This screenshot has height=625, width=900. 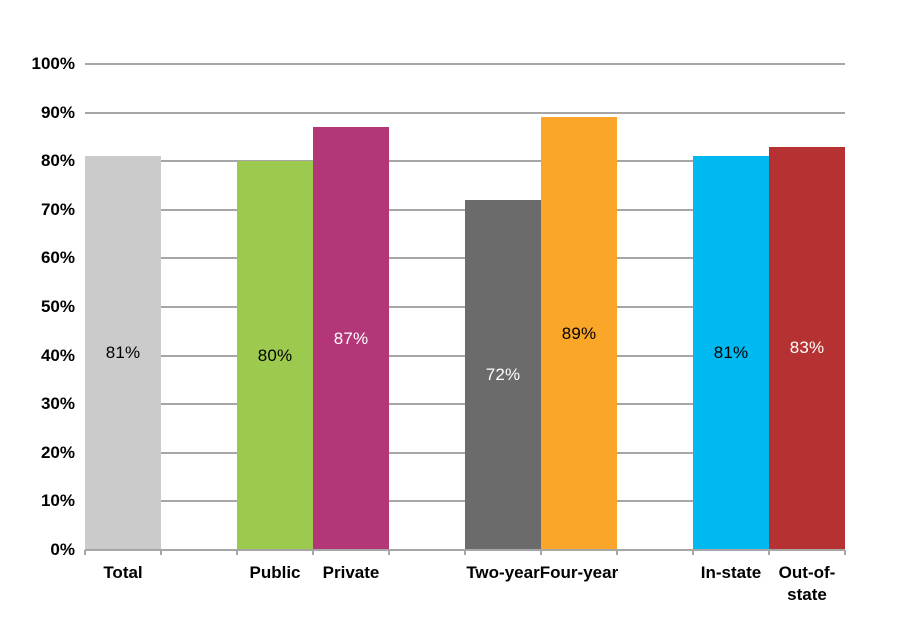 I want to click on bar-value-label: 83%, so click(x=807, y=348).